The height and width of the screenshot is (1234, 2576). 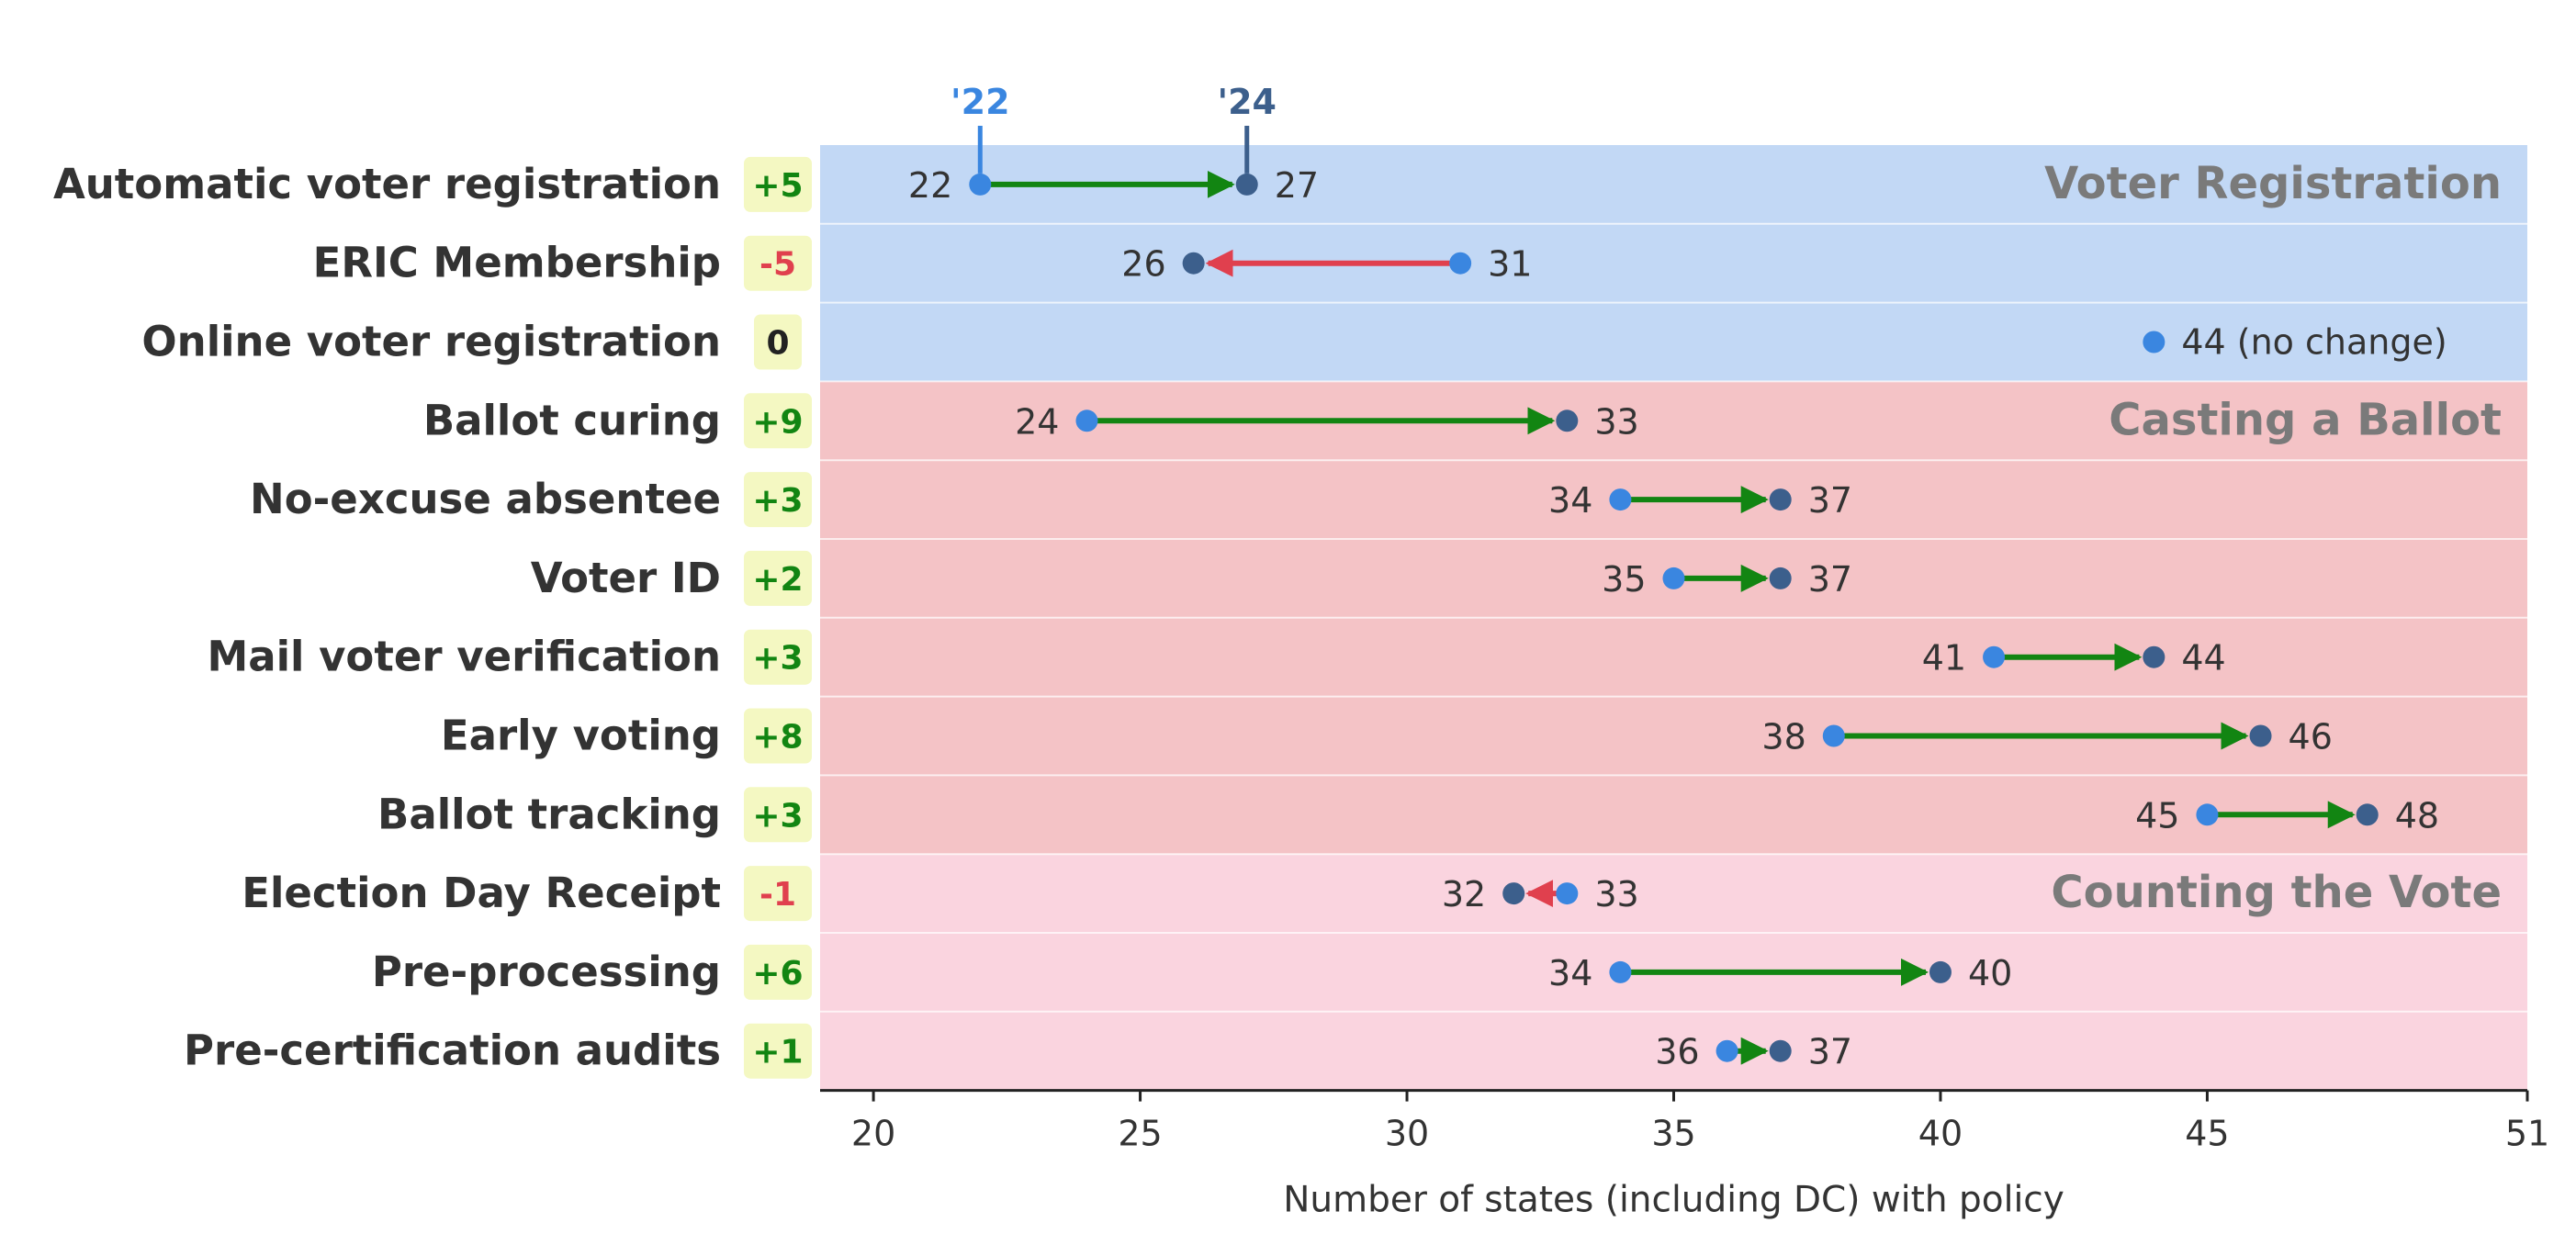 I want to click on row-pre-processing: Pre-processing +6 34 40, so click(x=1192, y=972).